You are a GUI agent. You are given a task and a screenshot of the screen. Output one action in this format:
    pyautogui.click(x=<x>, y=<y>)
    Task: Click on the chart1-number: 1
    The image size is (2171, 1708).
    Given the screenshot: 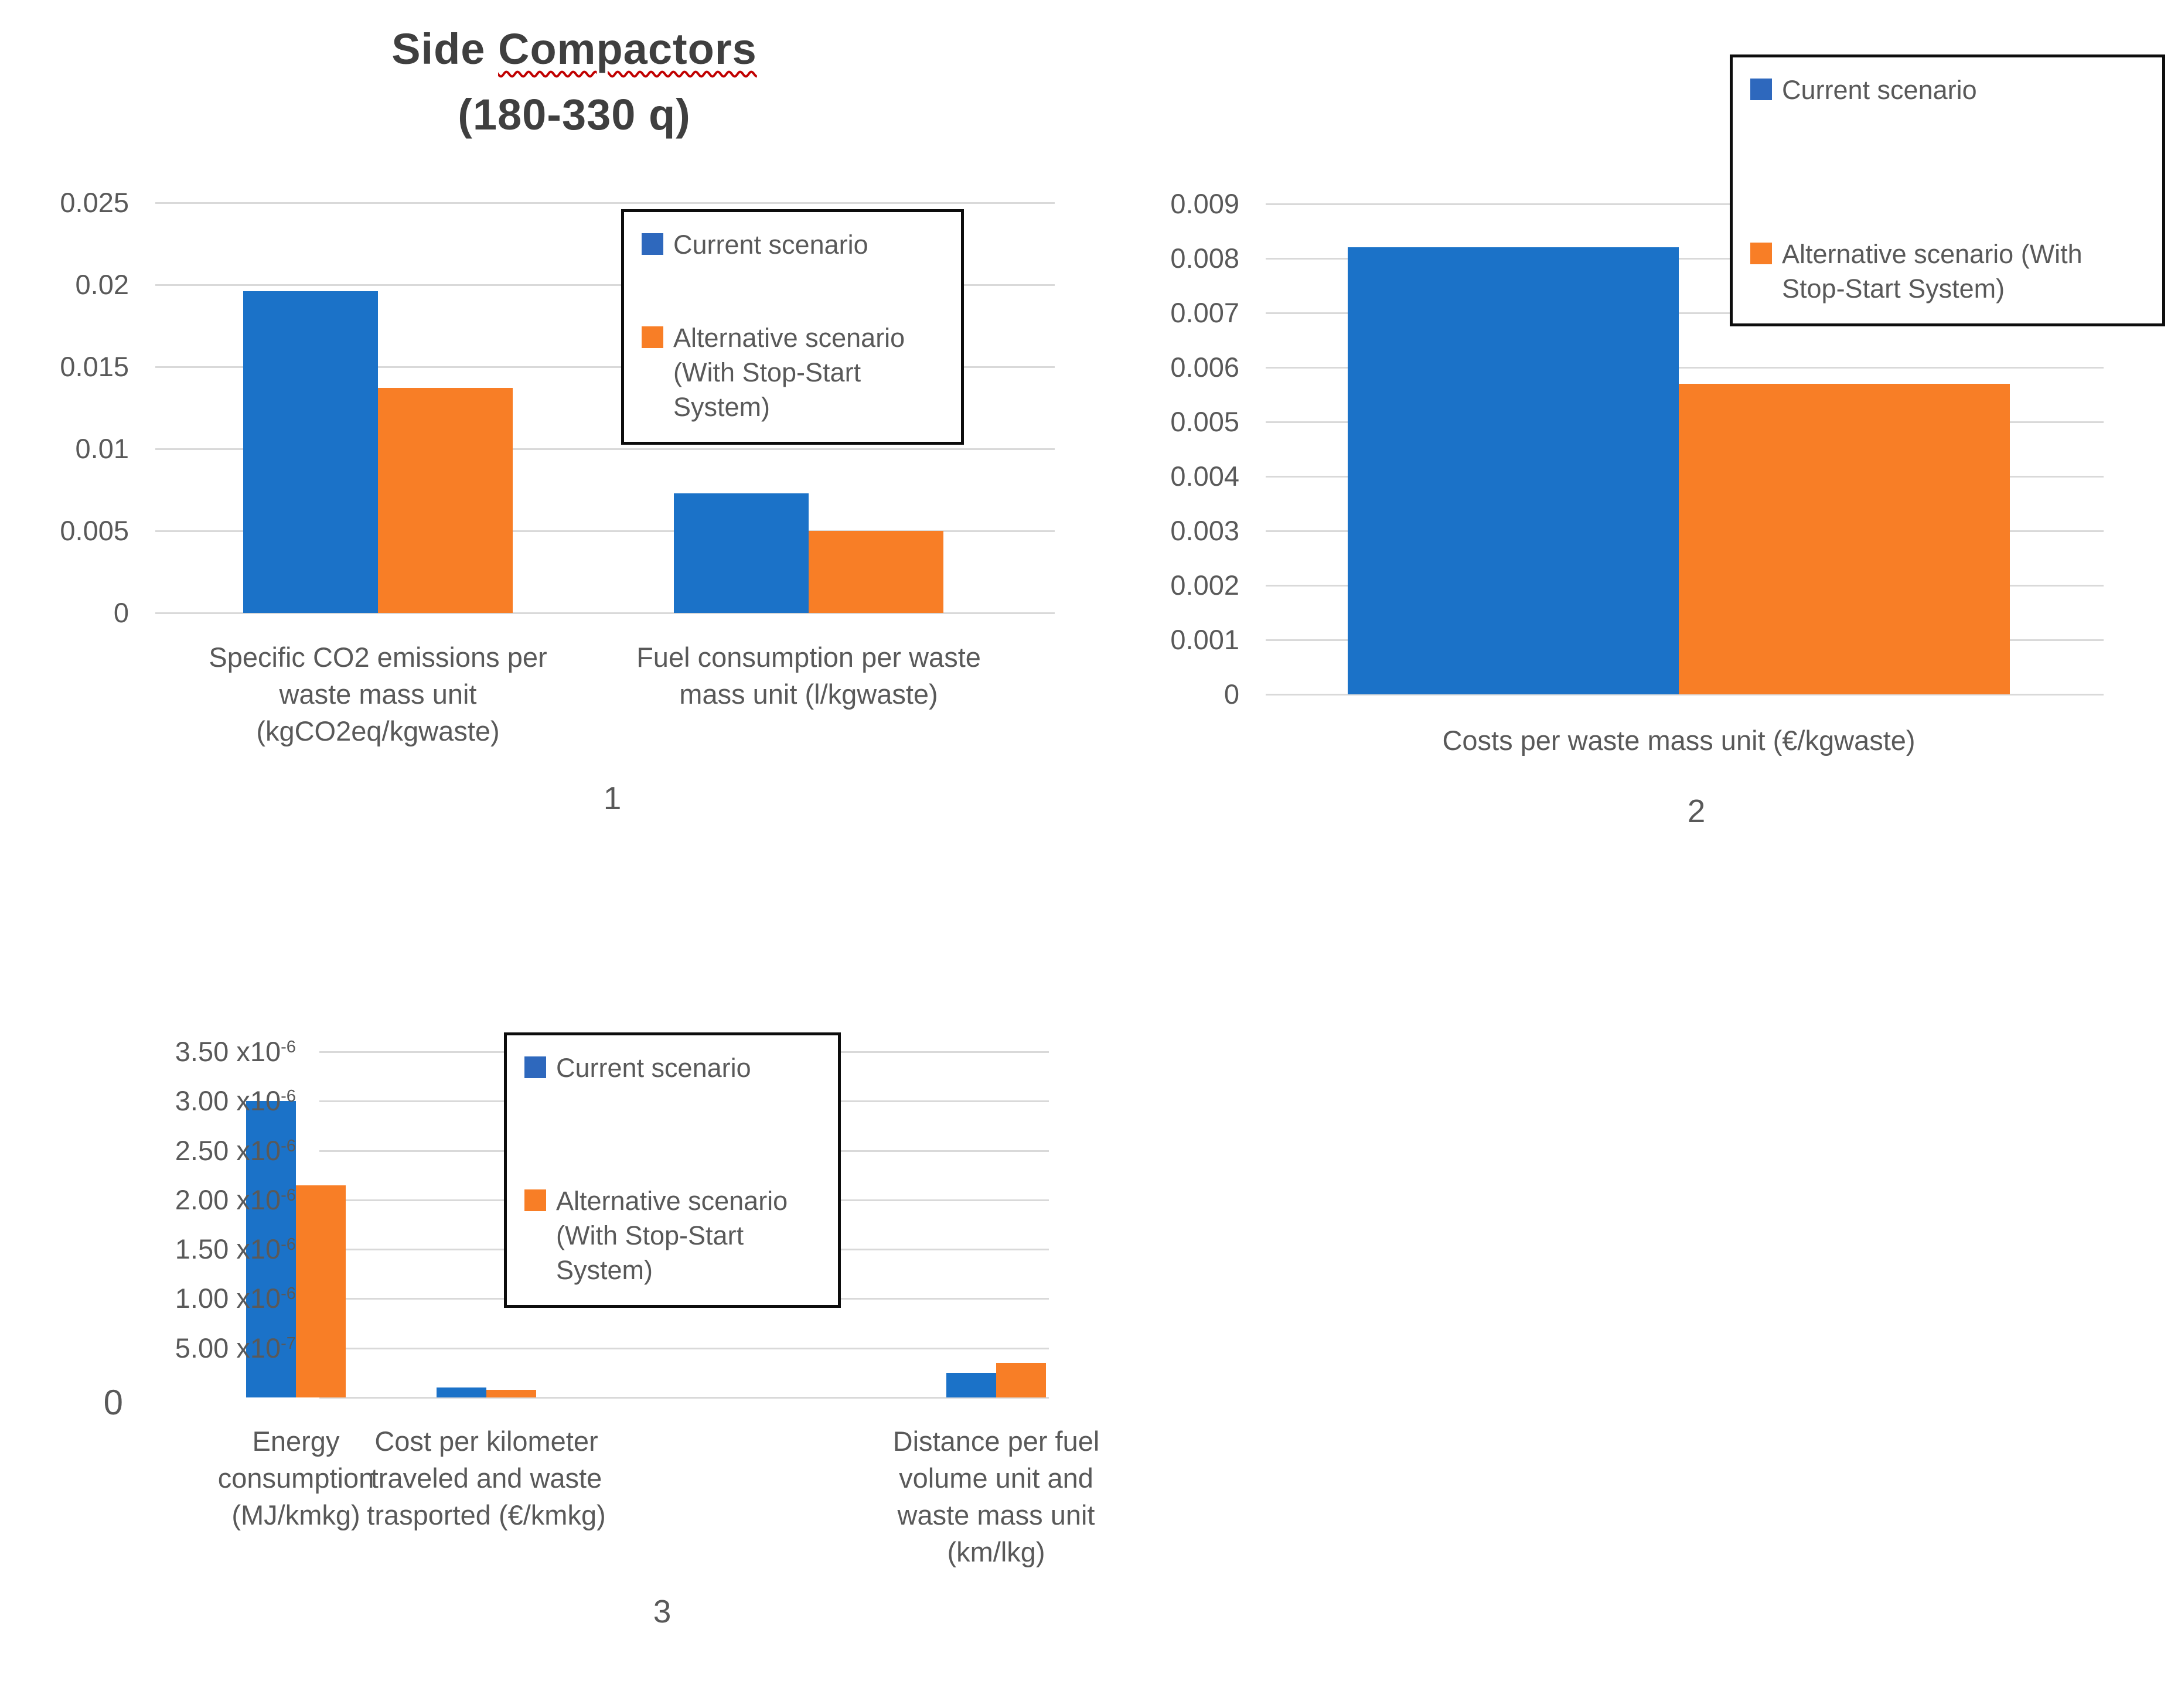 What is the action you would take?
    pyautogui.click(x=613, y=798)
    